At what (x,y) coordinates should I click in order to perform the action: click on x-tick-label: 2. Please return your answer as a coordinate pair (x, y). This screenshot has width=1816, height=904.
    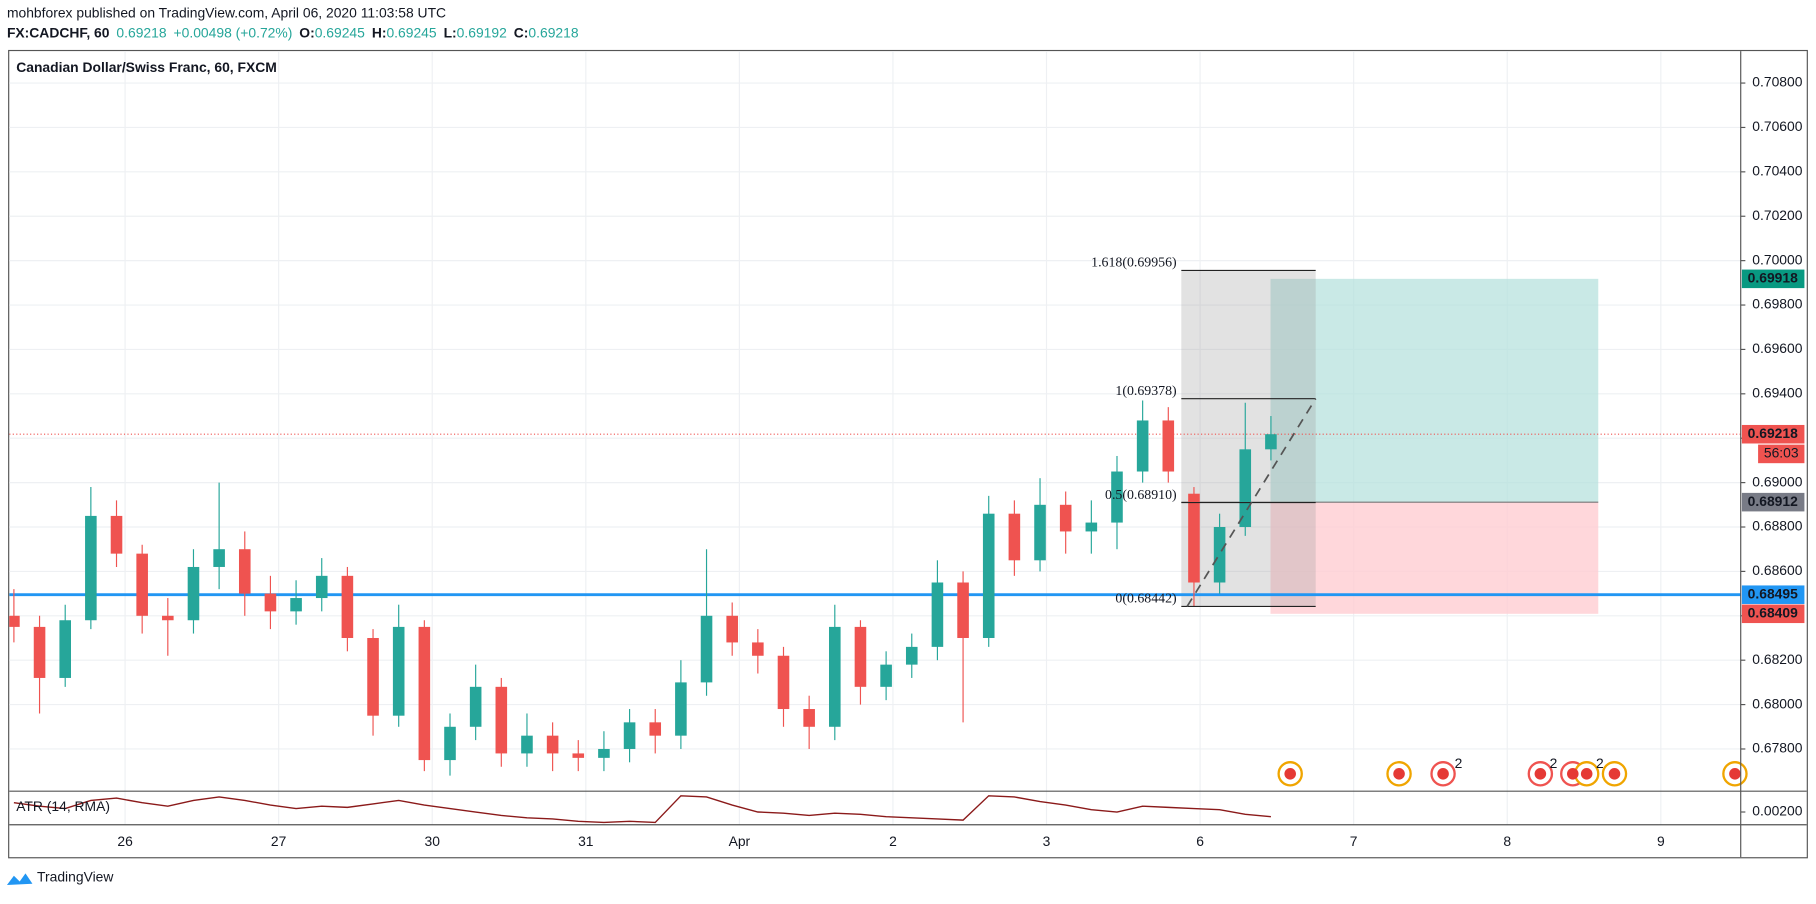
    Looking at the image, I should click on (893, 841).